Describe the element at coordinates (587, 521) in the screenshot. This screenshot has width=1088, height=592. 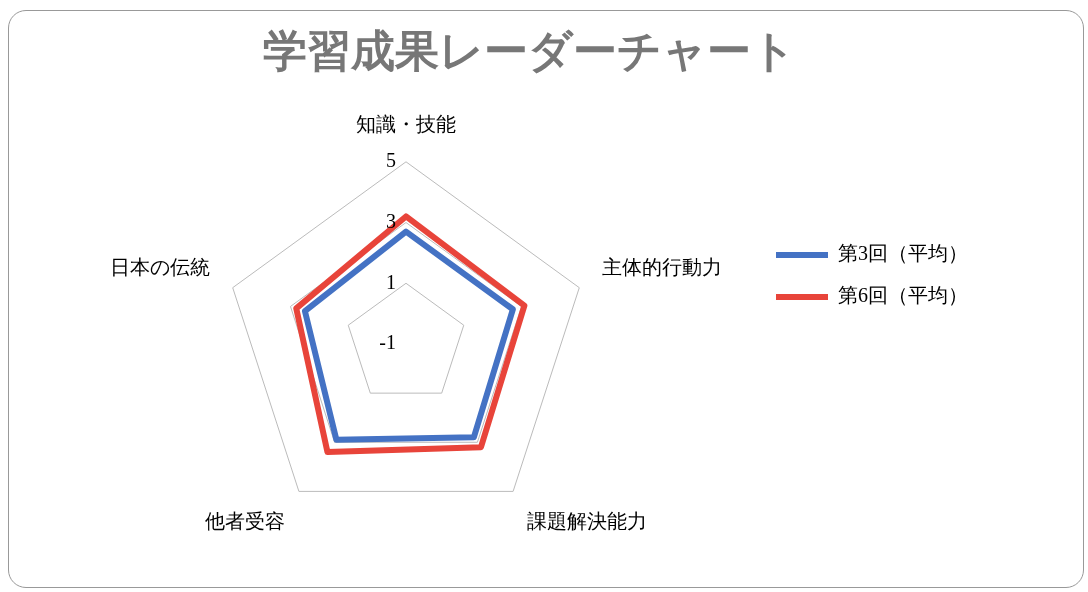
I see `spoke-label: 課題解決能力` at that location.